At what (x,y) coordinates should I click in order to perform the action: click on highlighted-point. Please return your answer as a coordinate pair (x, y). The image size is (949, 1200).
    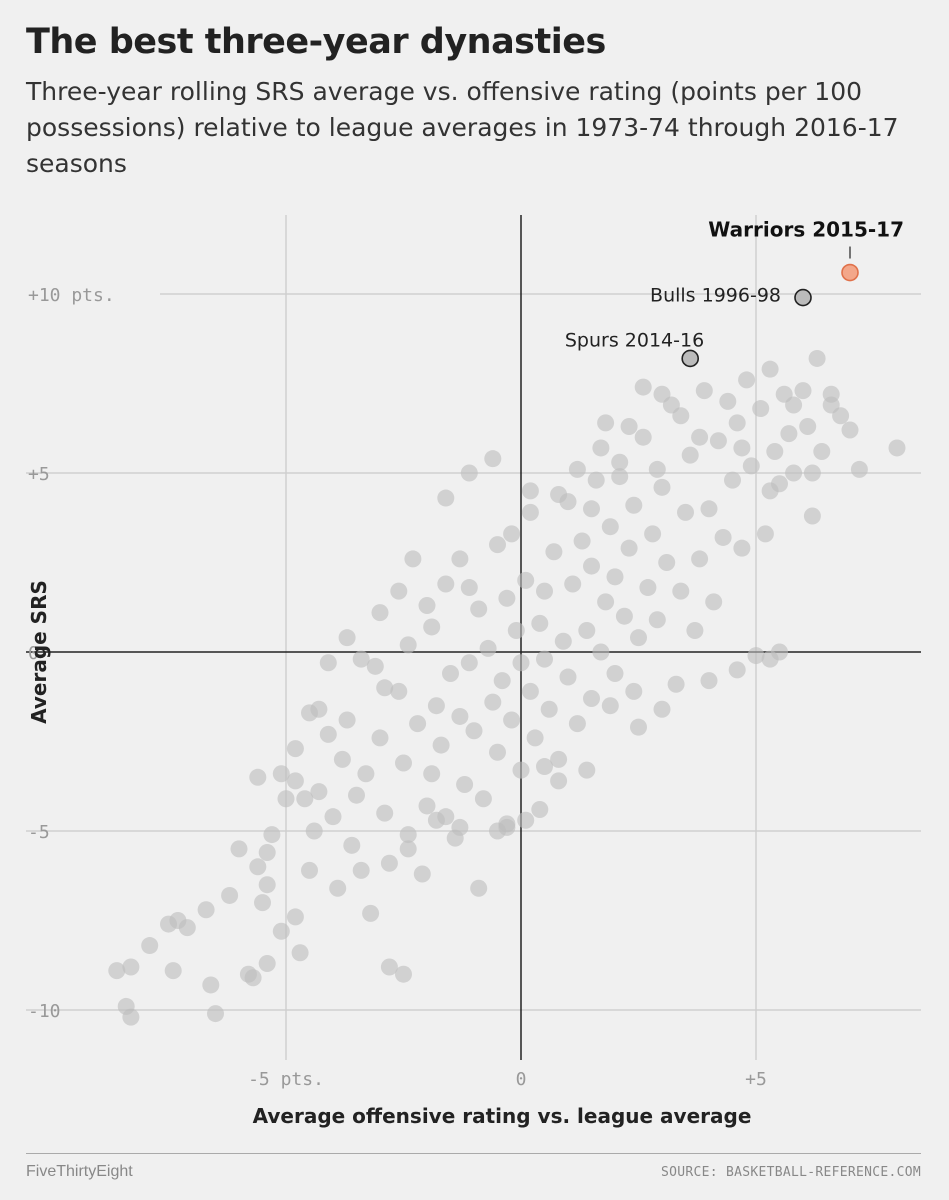
    Looking at the image, I should click on (690, 358).